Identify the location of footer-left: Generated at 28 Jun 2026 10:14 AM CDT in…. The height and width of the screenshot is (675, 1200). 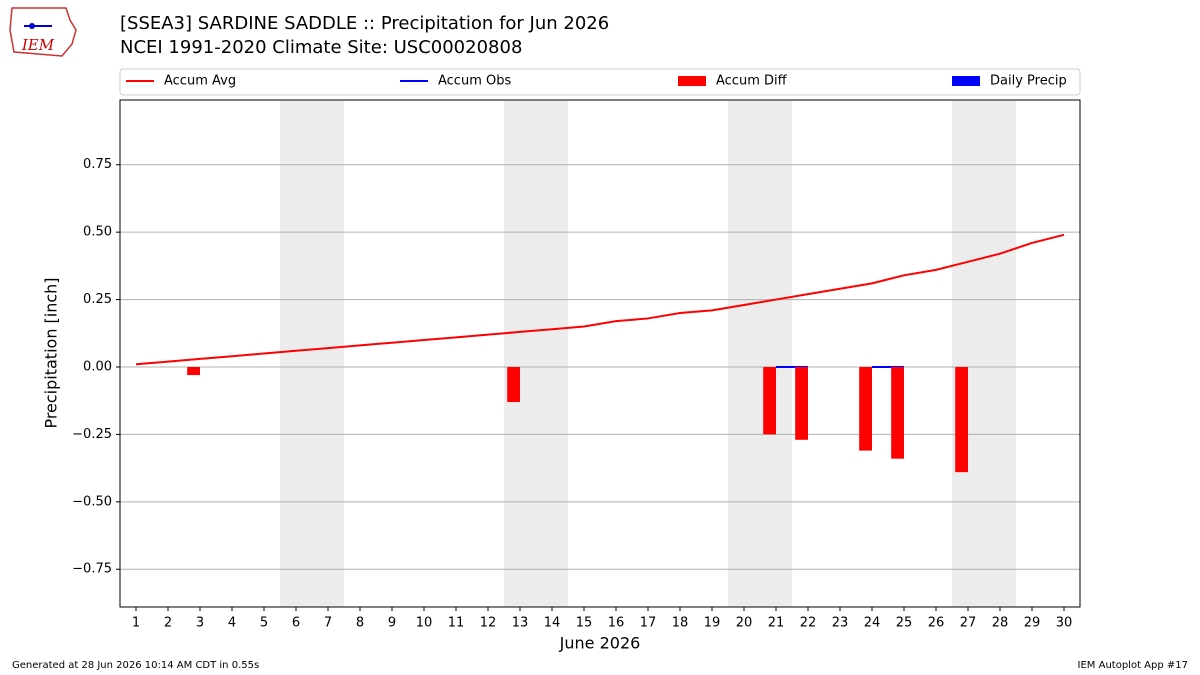
(135, 665).